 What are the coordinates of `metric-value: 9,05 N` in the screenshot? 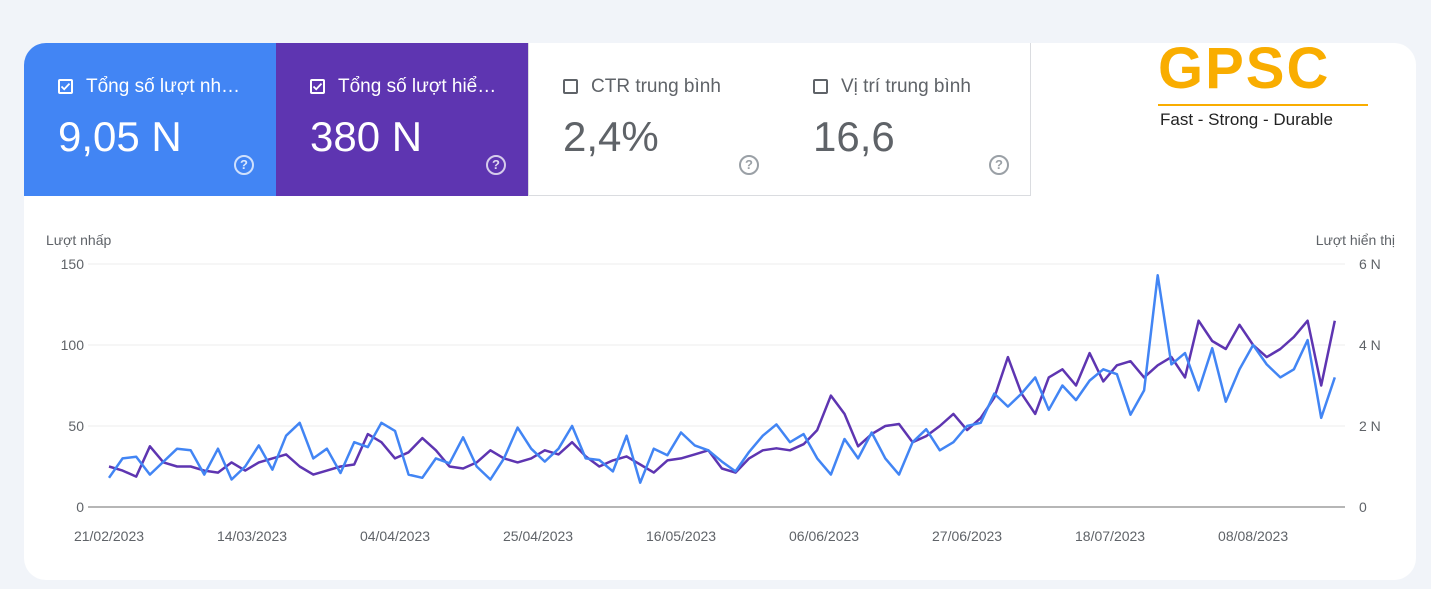 It's located at (120, 136).